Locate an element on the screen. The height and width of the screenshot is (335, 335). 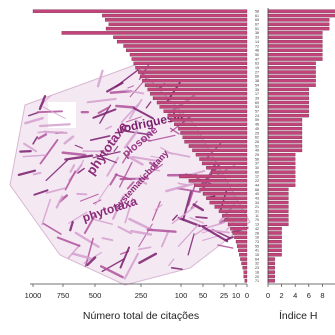
row-label: 47 is located at coordinates (257, 59).